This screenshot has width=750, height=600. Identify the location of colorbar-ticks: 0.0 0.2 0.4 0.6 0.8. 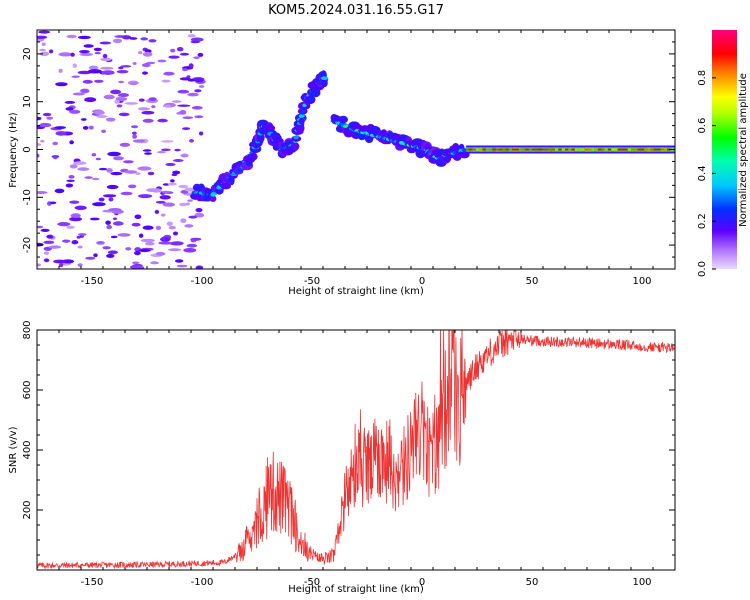
(706, 173).